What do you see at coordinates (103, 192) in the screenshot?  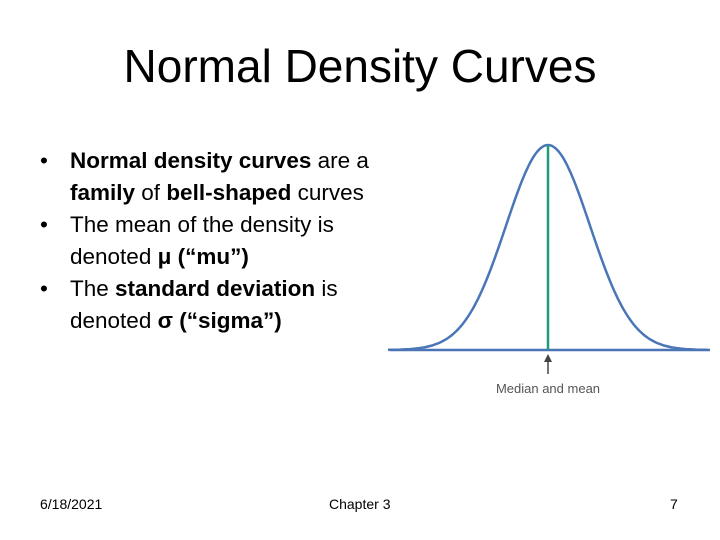 I see `bullet-text-run: family` at bounding box center [103, 192].